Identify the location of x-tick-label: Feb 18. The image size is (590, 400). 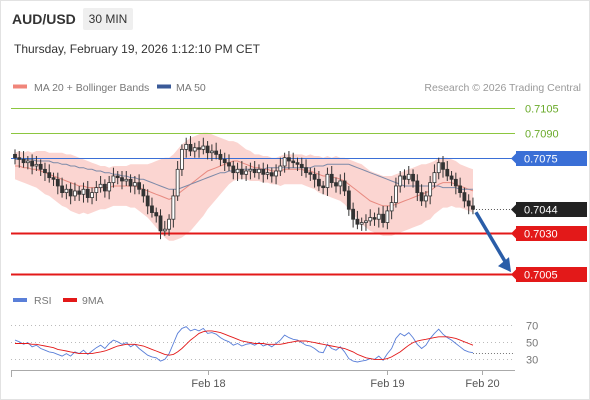
(208, 384).